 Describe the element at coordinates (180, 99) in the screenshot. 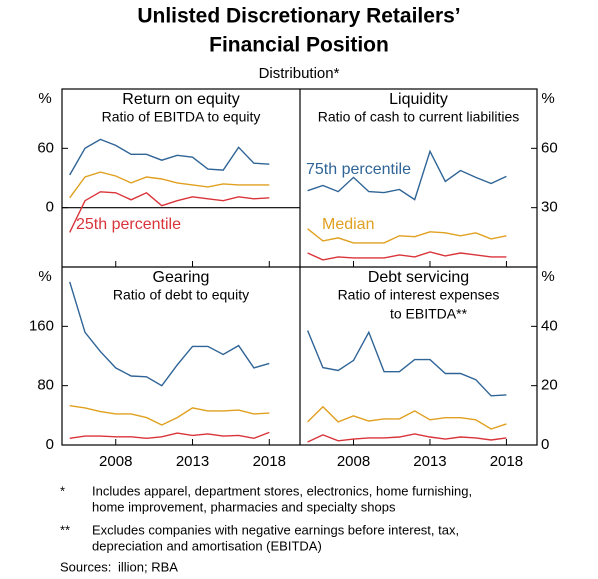

I see `panel-title: Return on equity` at that location.